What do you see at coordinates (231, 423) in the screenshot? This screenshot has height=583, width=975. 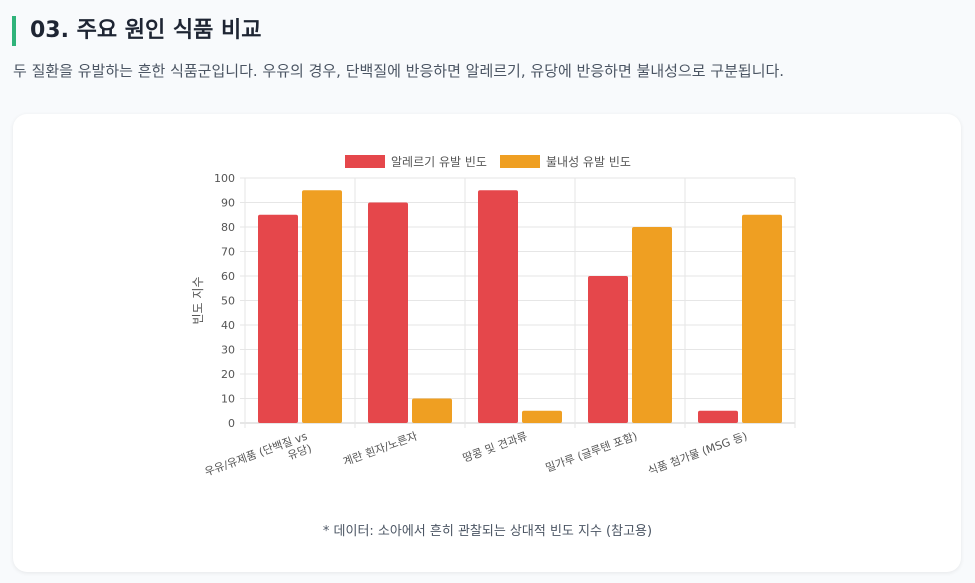 I see `y-tick-label: 0` at bounding box center [231, 423].